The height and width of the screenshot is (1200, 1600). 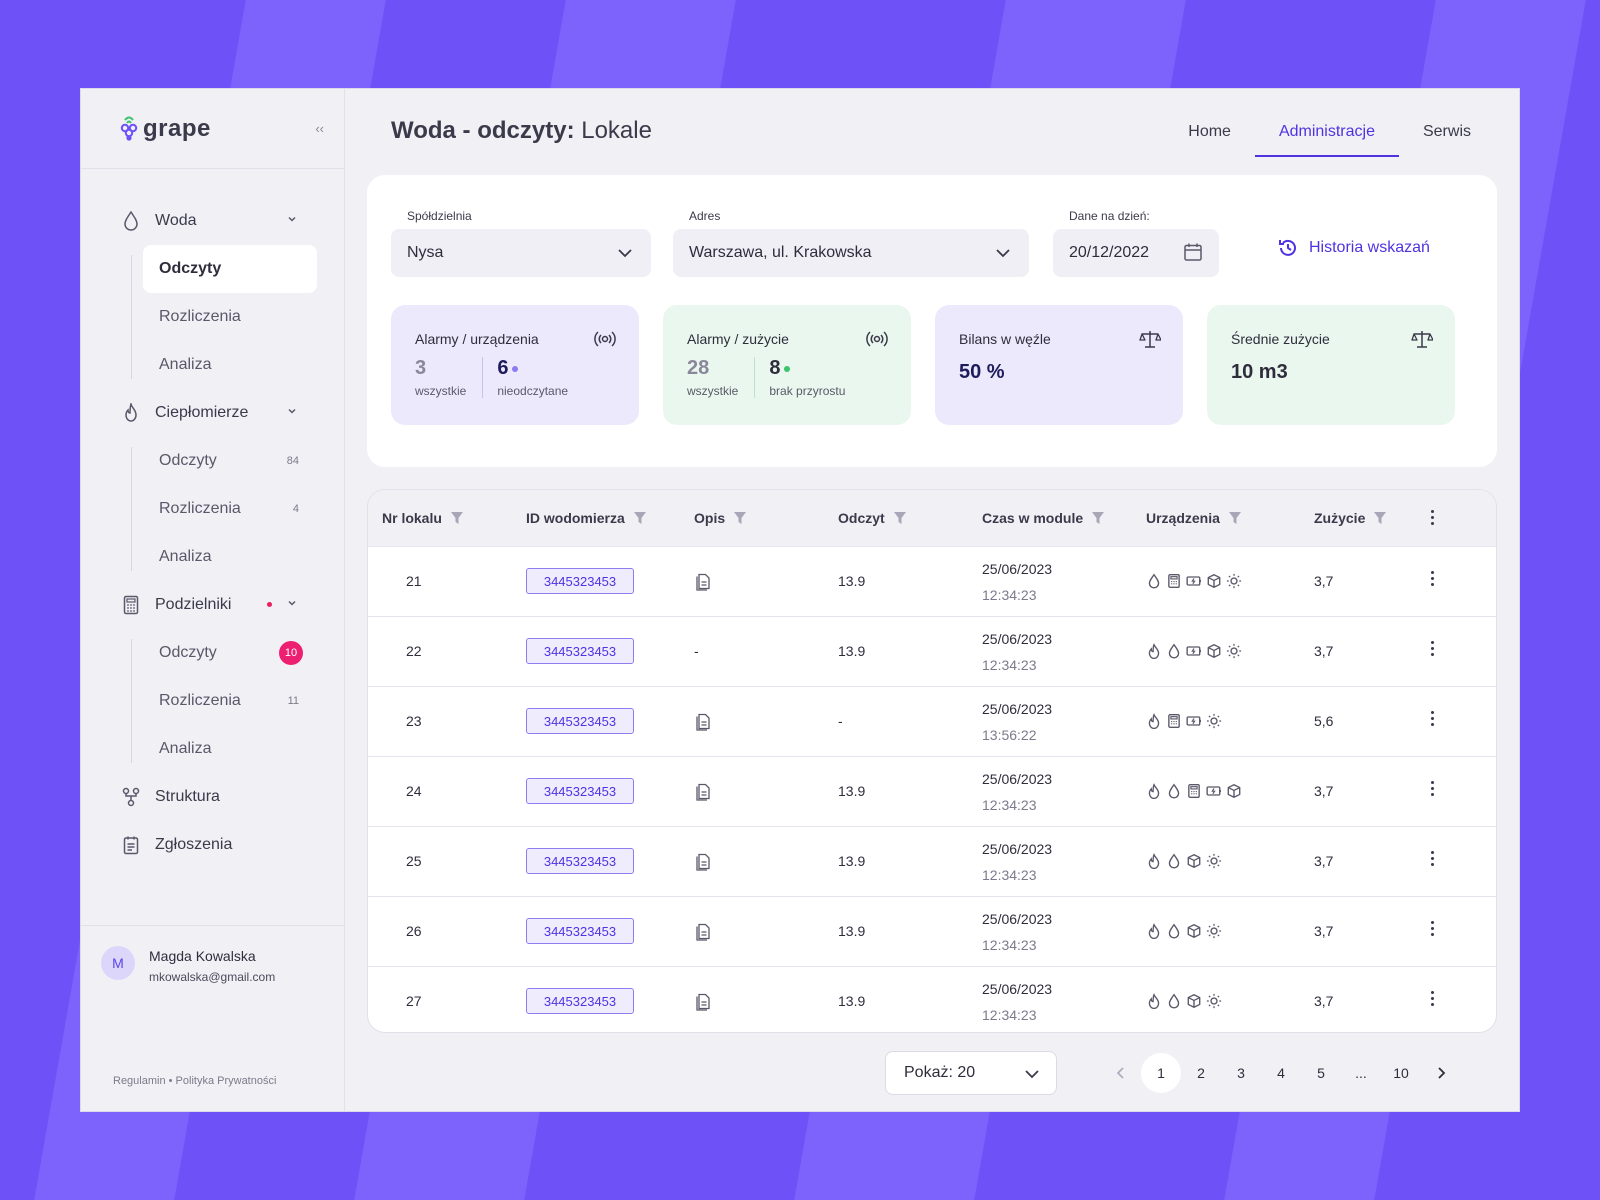 What do you see at coordinates (1441, 1073) in the screenshot?
I see `next-page-icon` at bounding box center [1441, 1073].